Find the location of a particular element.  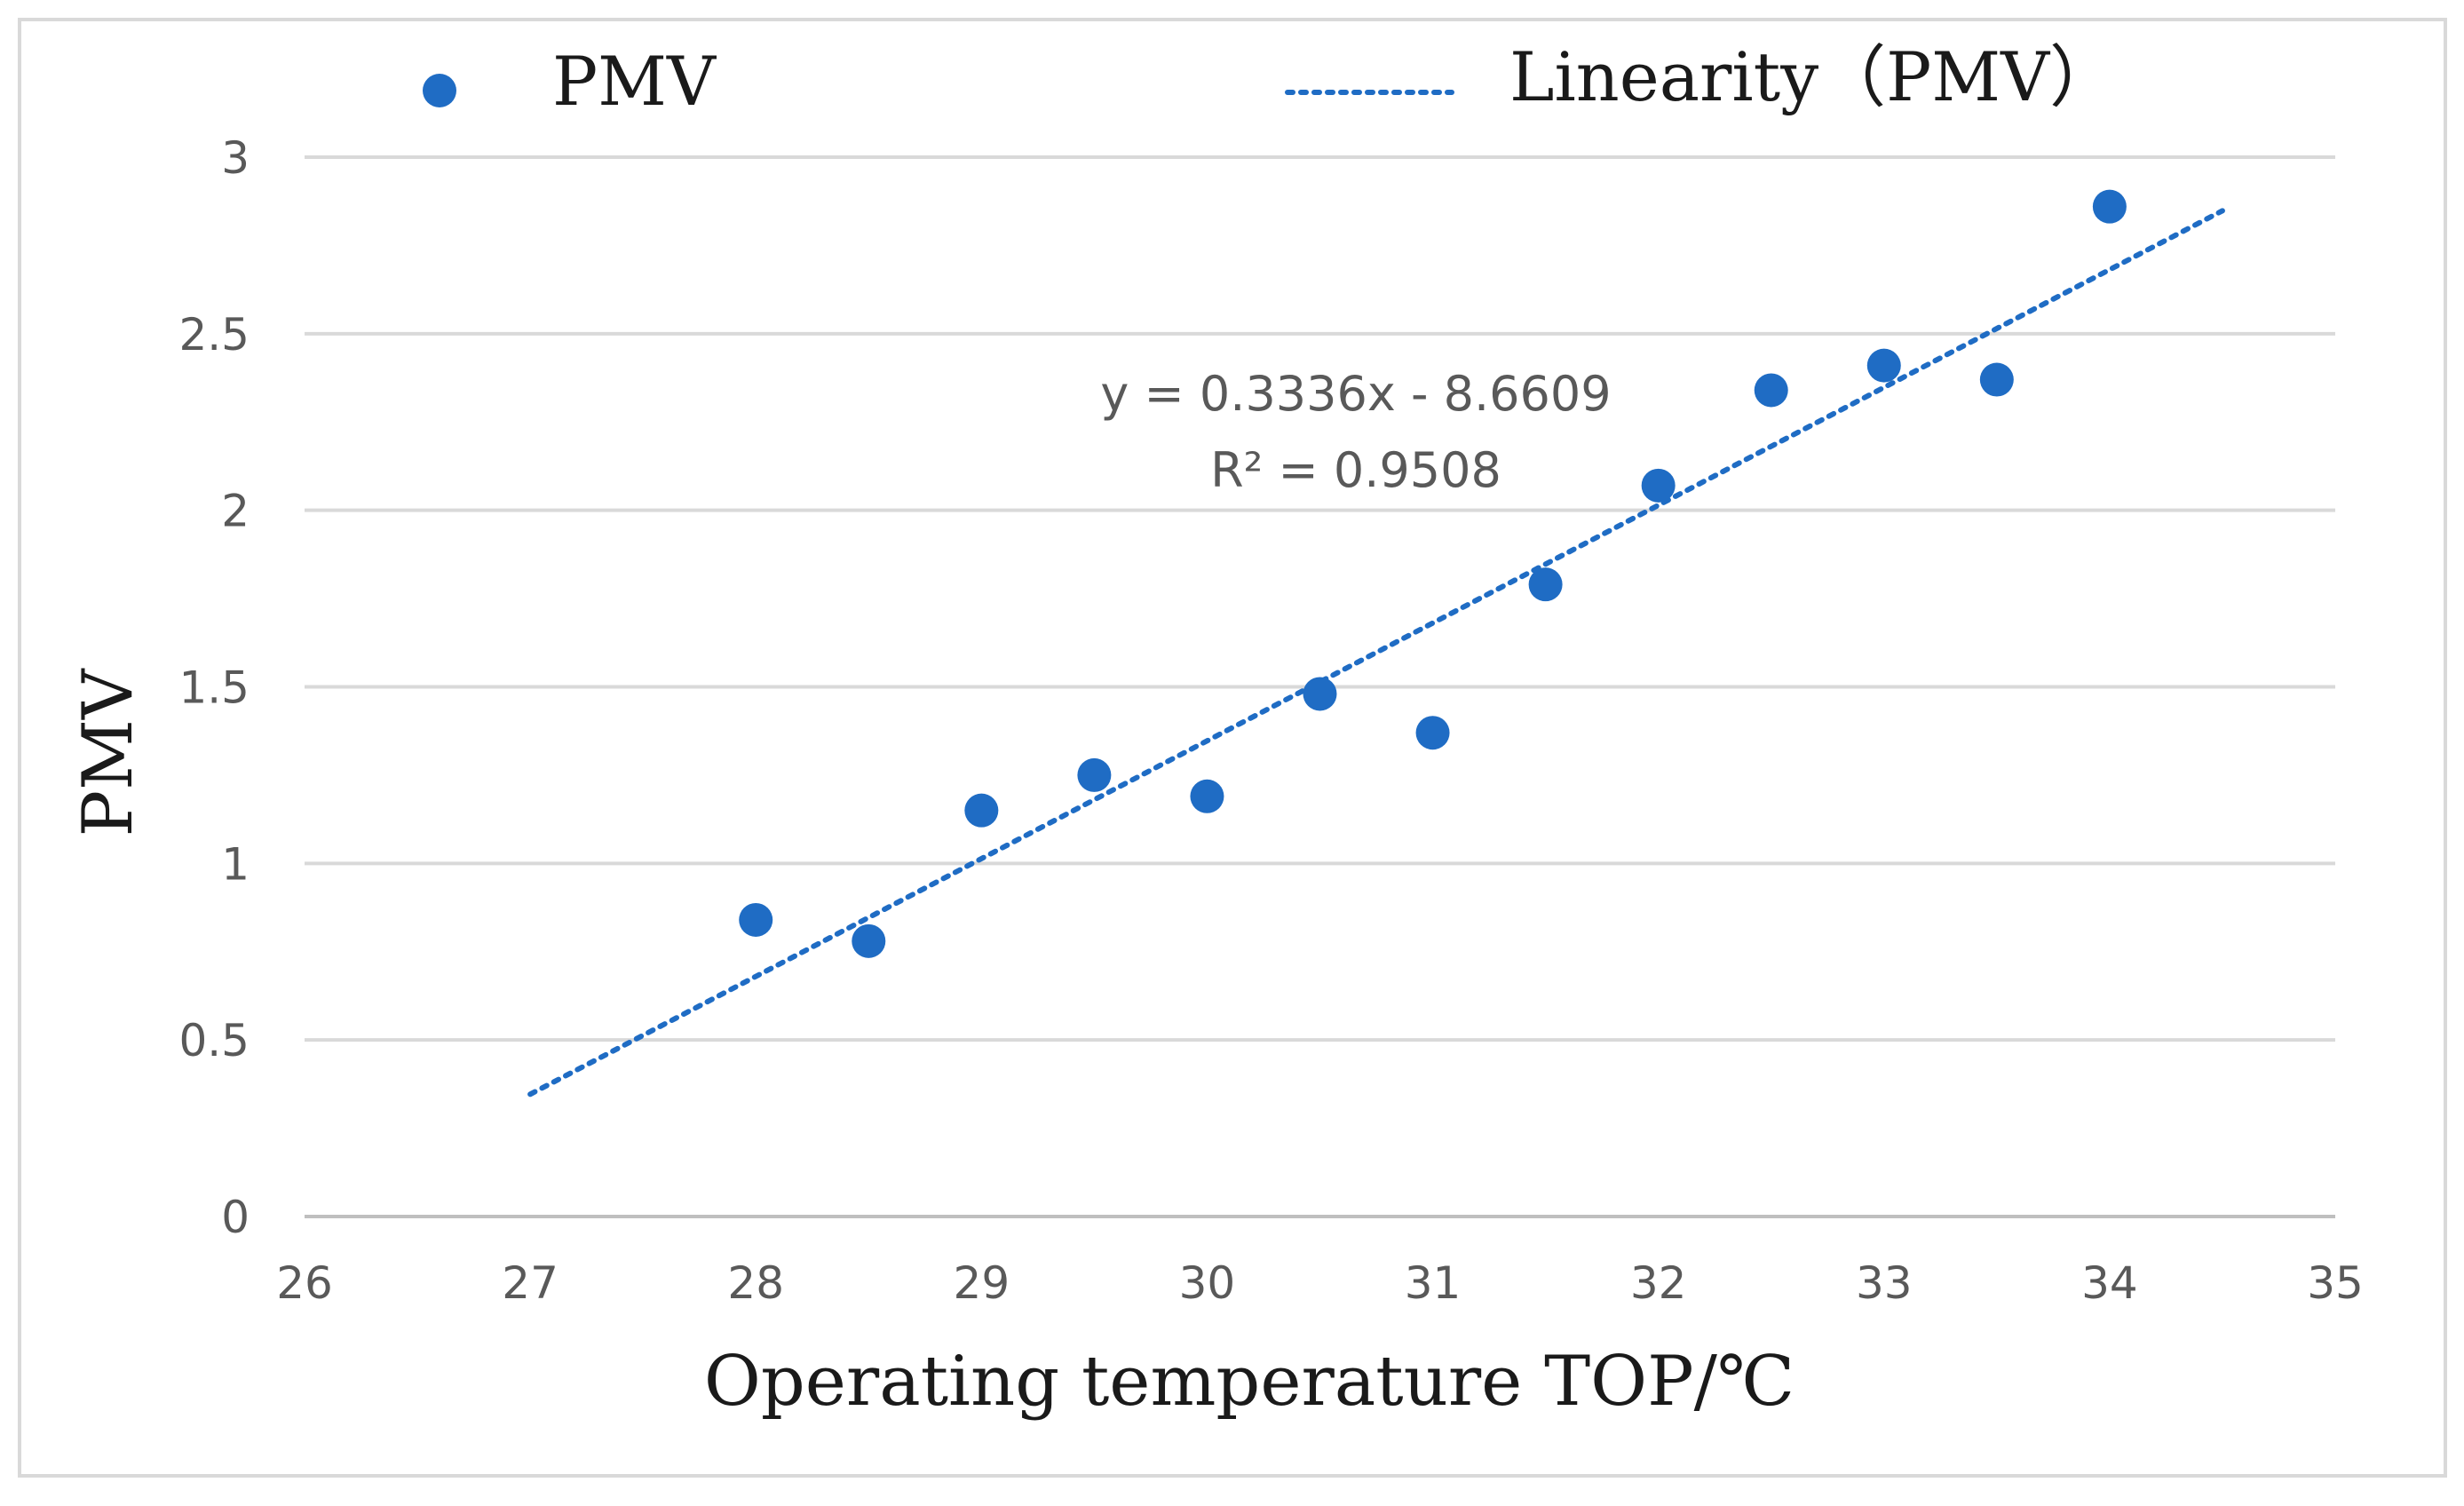

y-tick-label: 2.5 is located at coordinates (214, 335).